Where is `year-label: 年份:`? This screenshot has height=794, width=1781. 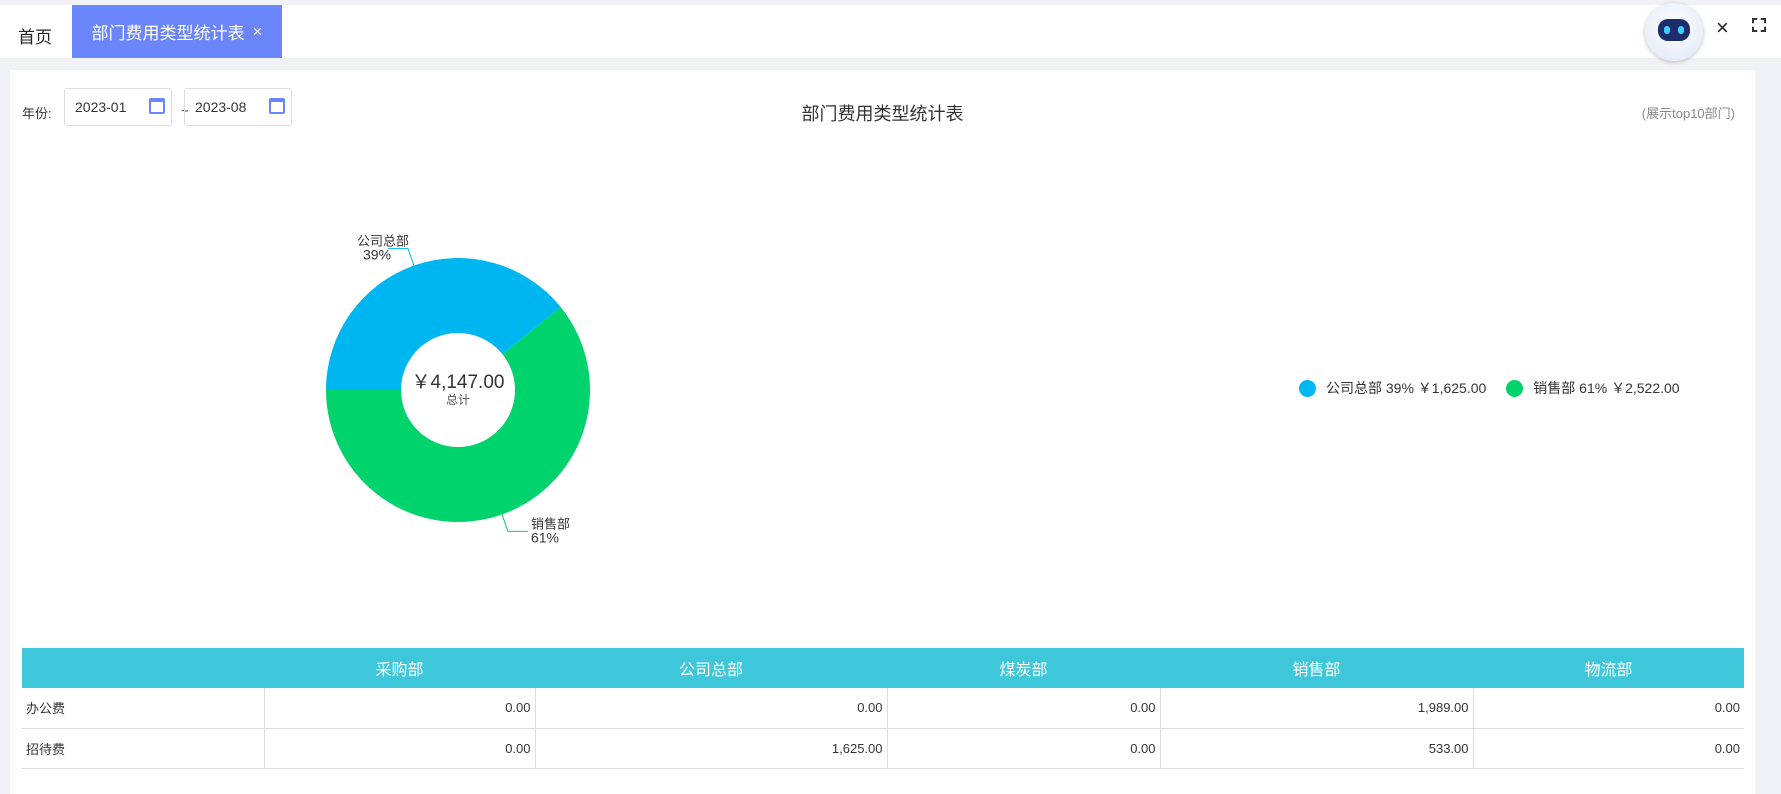 year-label: 年份: is located at coordinates (37, 113).